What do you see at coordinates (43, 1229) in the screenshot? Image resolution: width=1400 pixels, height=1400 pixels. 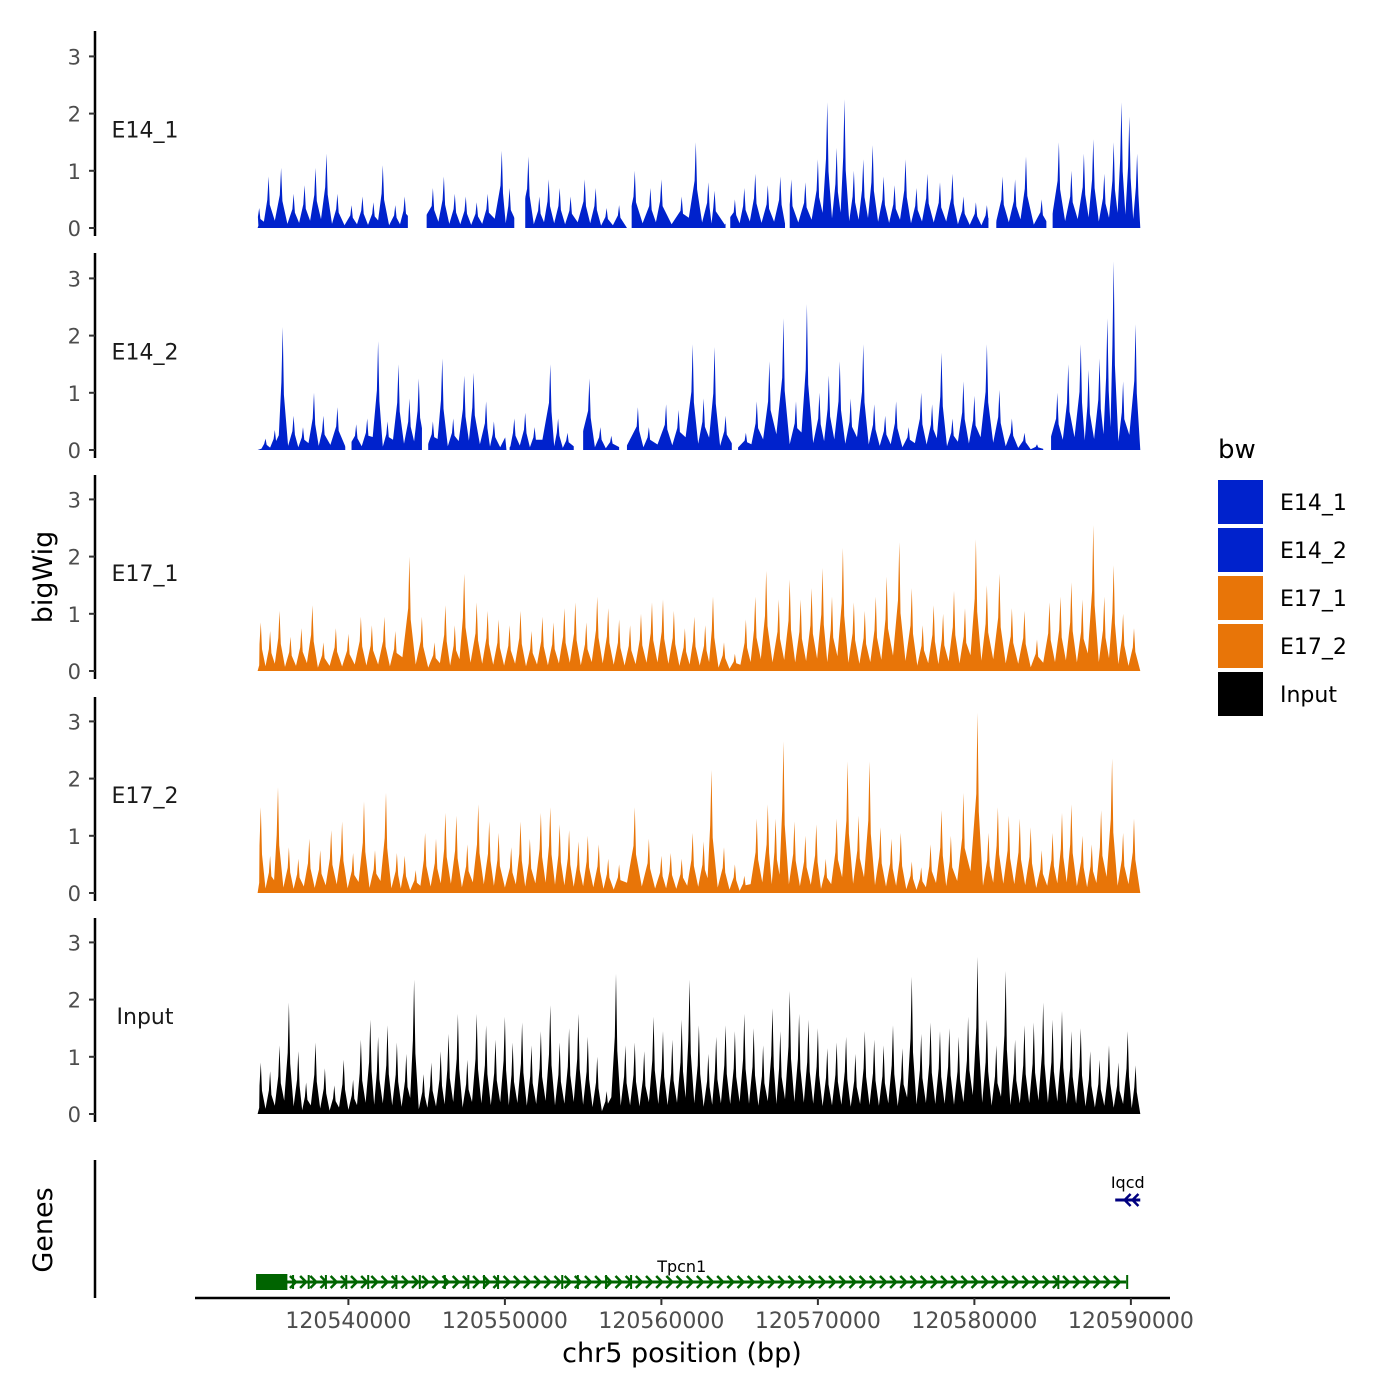 I see `genes-track-title: Genes` at bounding box center [43, 1229].